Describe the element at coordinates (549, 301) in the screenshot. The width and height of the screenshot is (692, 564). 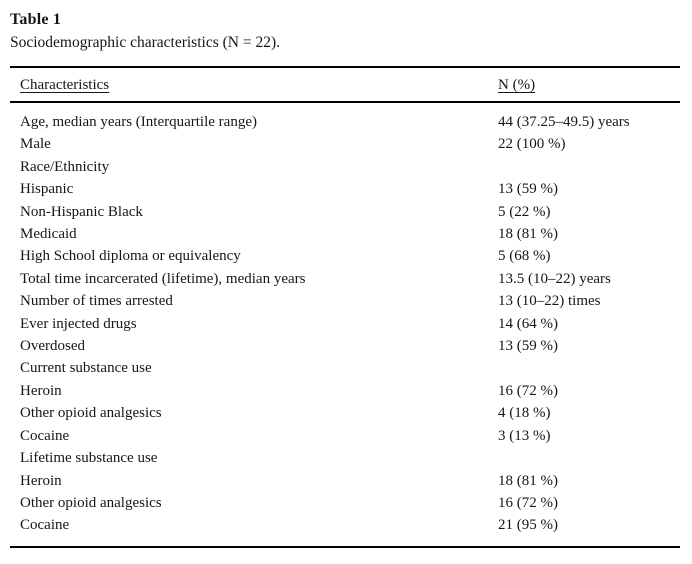
I see `row-value: 13 (10–22) times` at that location.